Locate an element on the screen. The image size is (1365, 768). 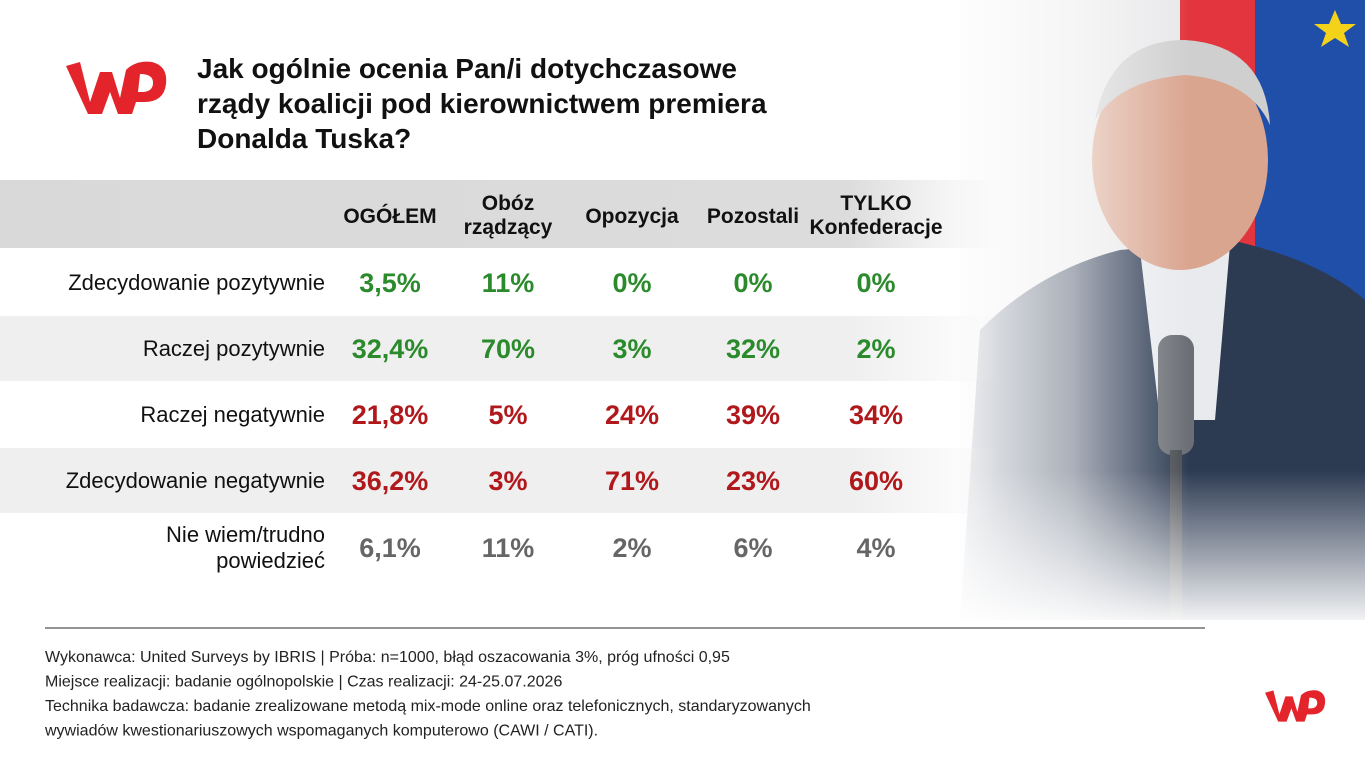
column-header: TYLKO is located at coordinates (875, 203).